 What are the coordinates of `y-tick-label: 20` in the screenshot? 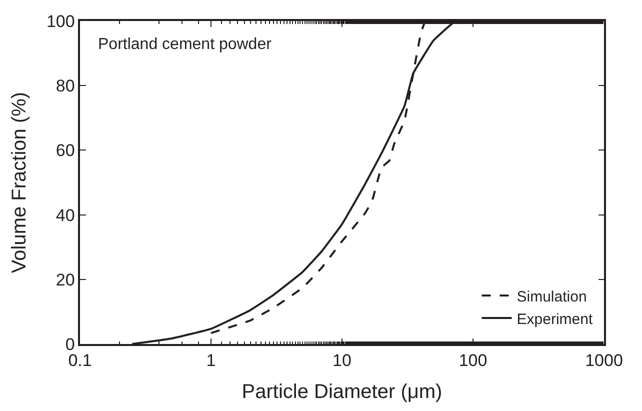 It's located at (65, 280).